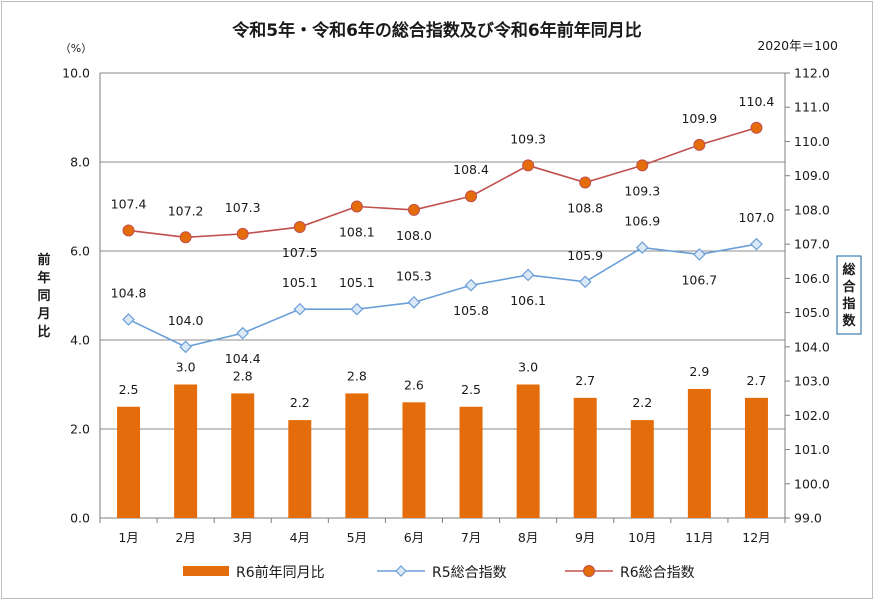 The width and height of the screenshot is (874, 600). What do you see at coordinates (812, 107) in the screenshot?
I see `right-tick-label: 111.0` at bounding box center [812, 107].